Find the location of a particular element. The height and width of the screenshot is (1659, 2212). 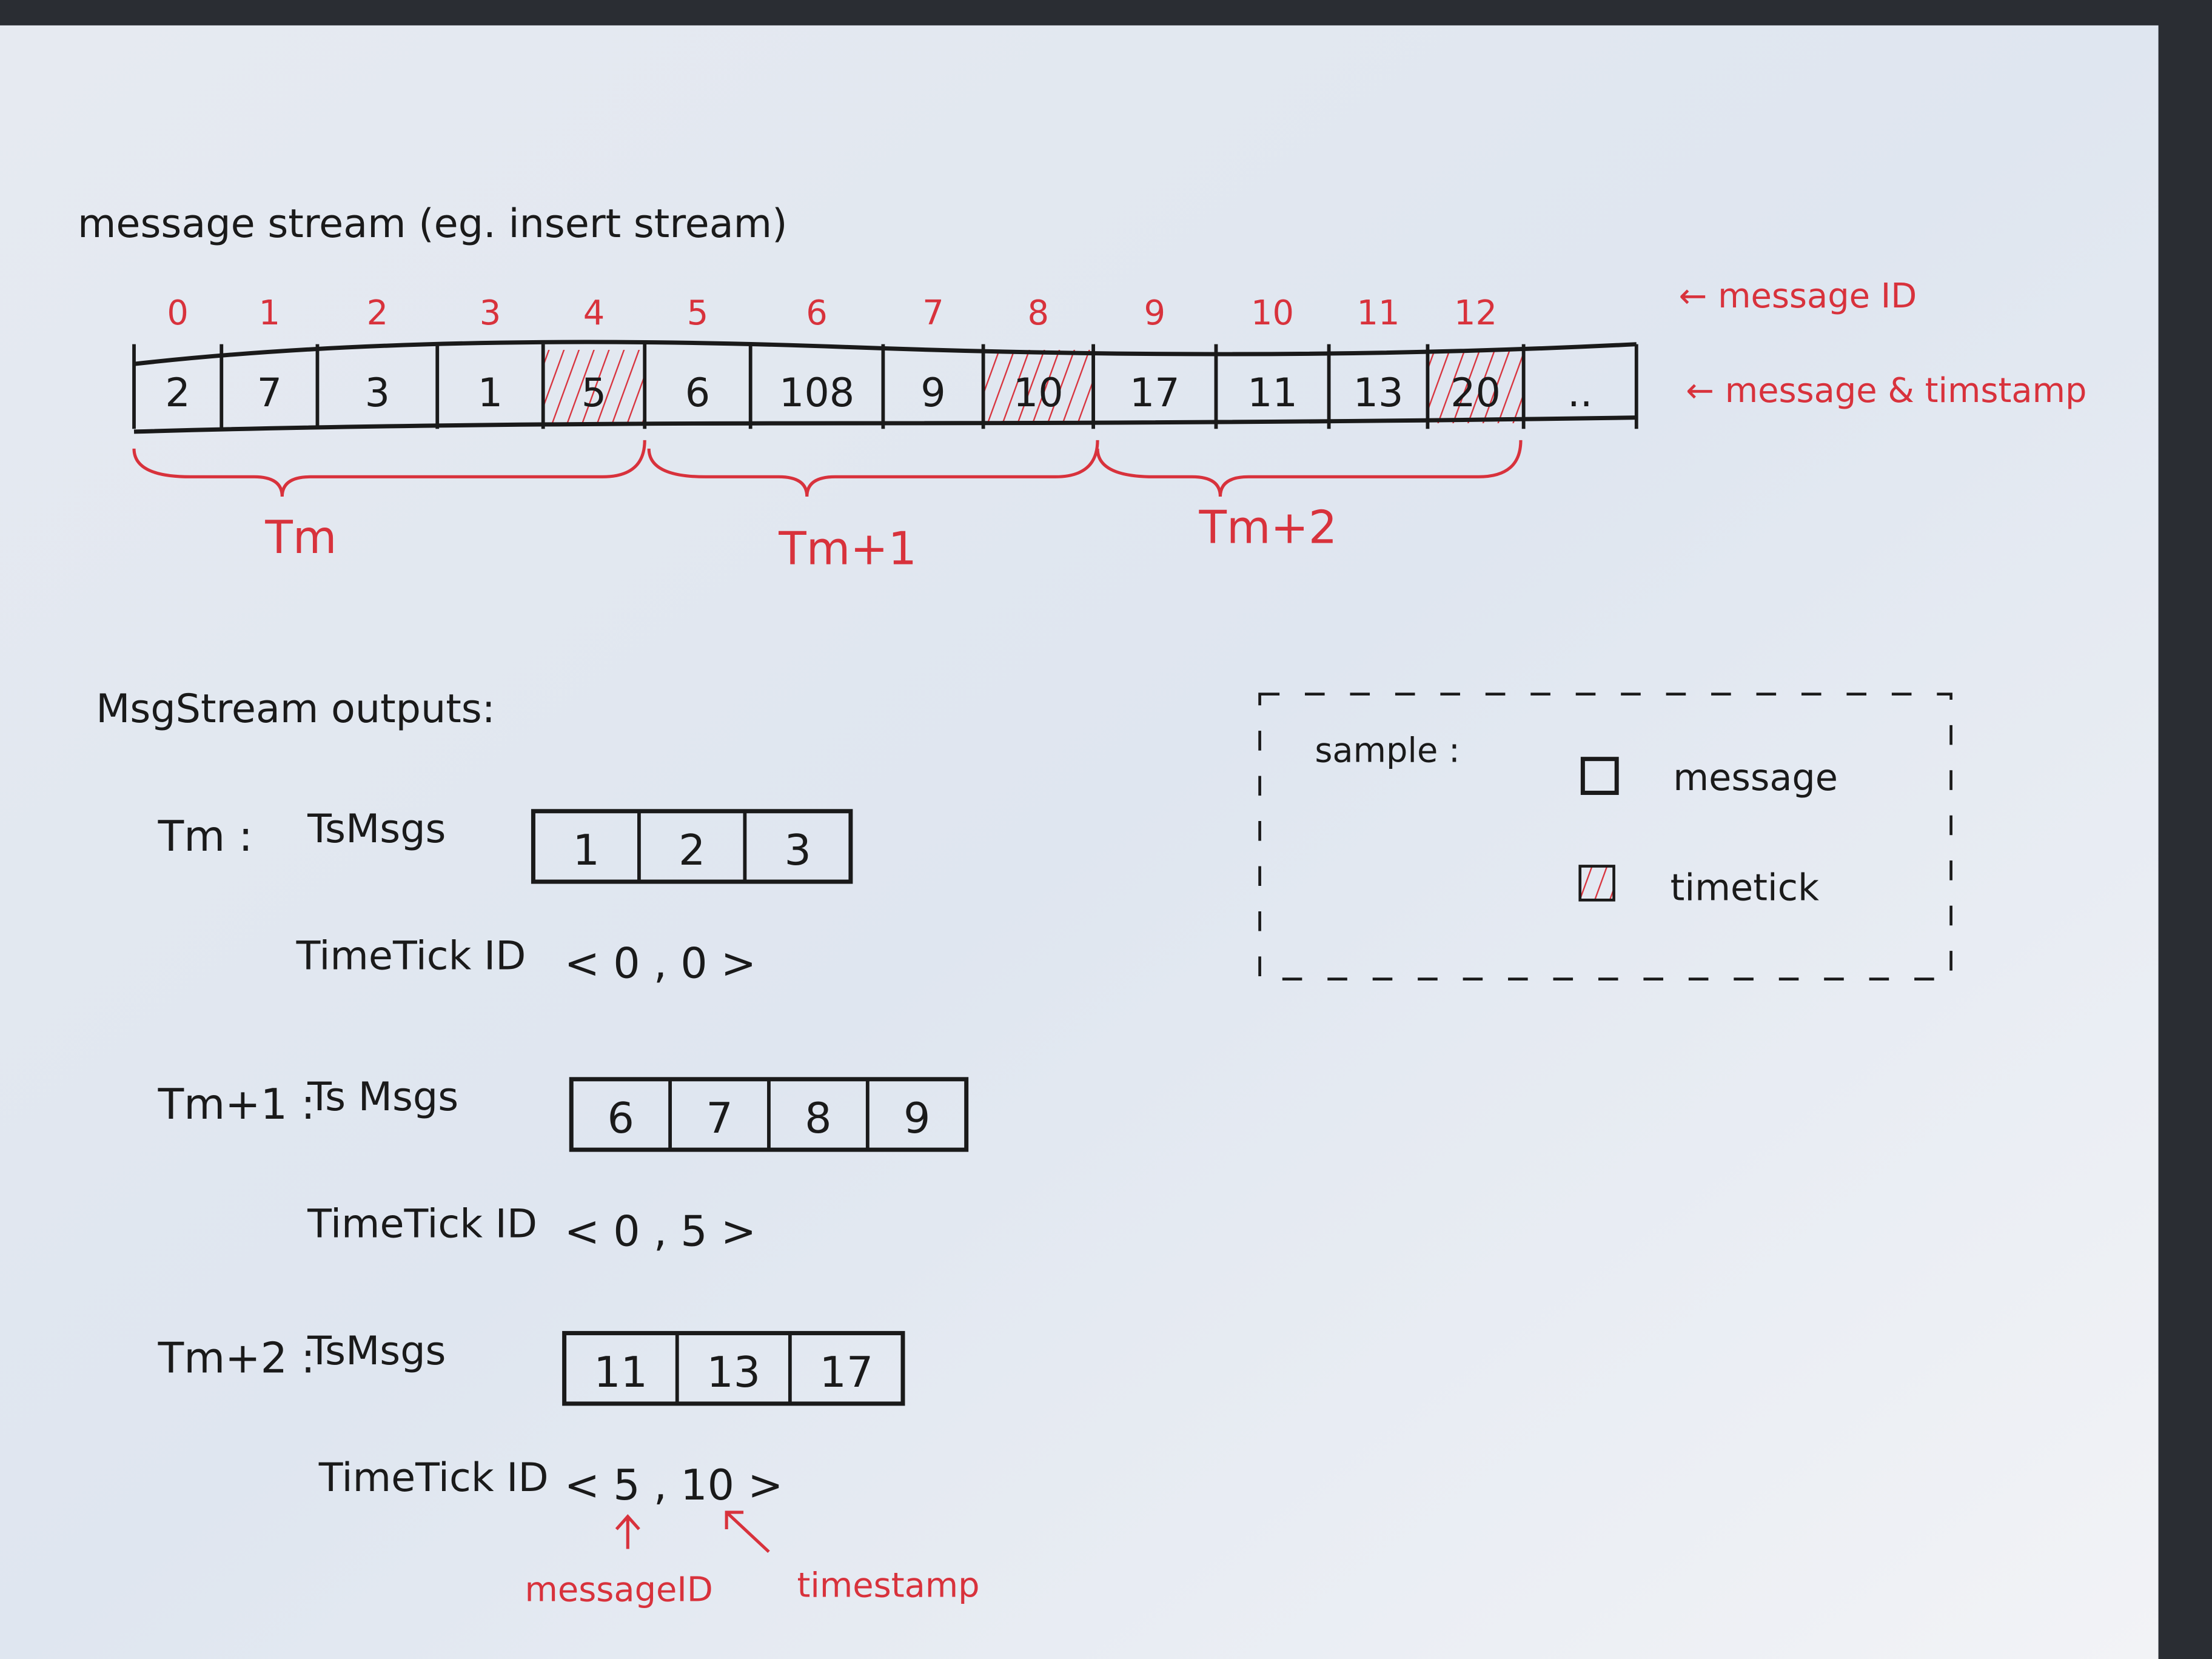

stream-cell-value: 7 is located at coordinates (269, 393).